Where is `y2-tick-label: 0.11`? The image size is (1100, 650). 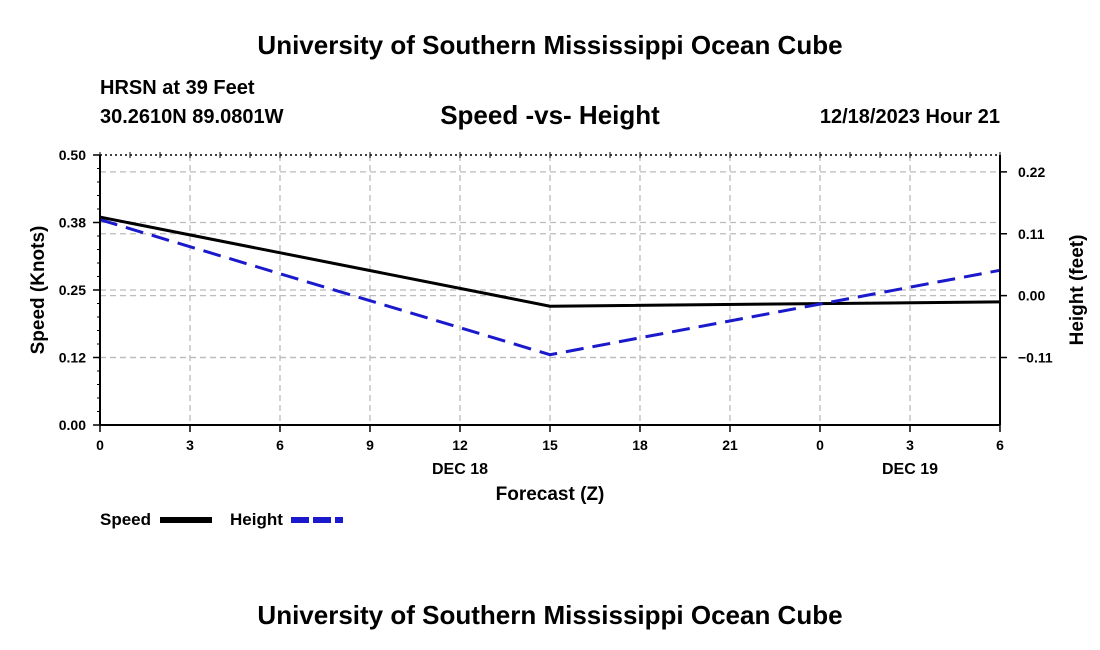
y2-tick-label: 0.11 is located at coordinates (1031, 234).